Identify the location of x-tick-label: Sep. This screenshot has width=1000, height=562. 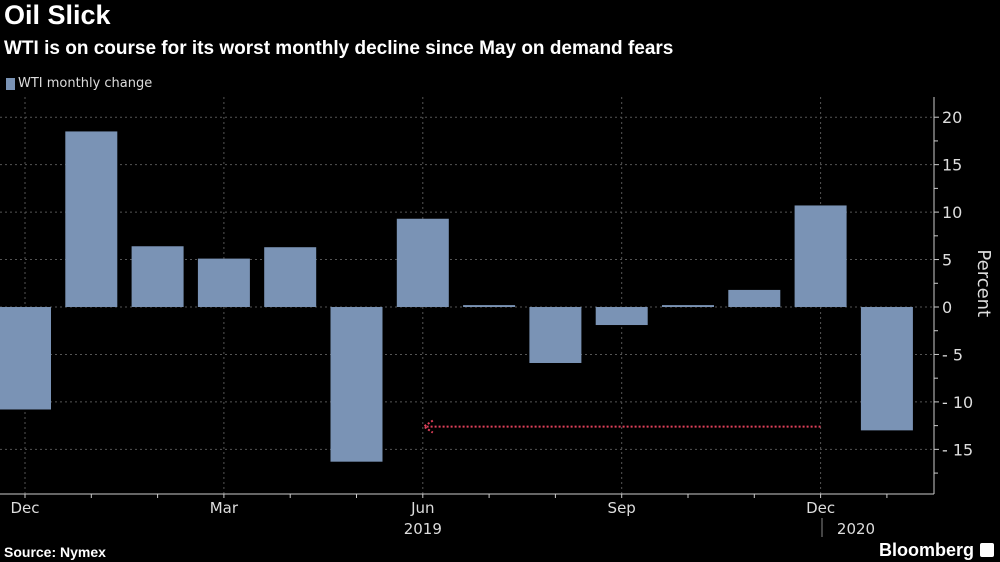
(622, 508).